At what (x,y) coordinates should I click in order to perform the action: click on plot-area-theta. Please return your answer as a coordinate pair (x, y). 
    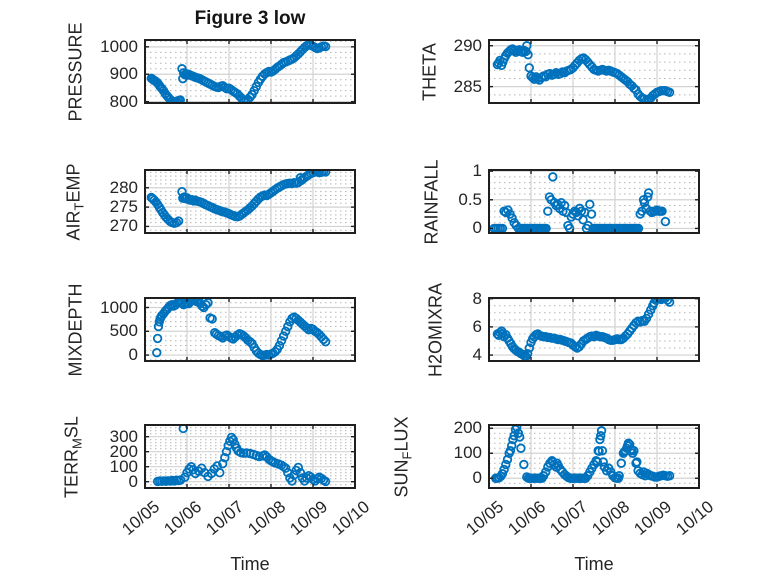
    Looking at the image, I should click on (594, 71).